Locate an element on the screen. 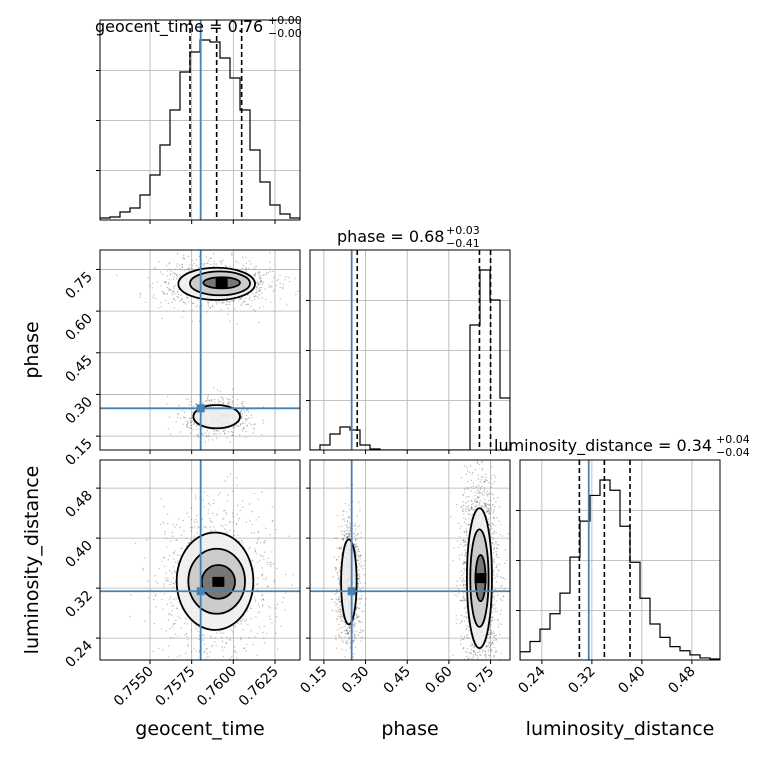 The image size is (760, 760). tick-label-y: 0.30 is located at coordinates (78, 410).